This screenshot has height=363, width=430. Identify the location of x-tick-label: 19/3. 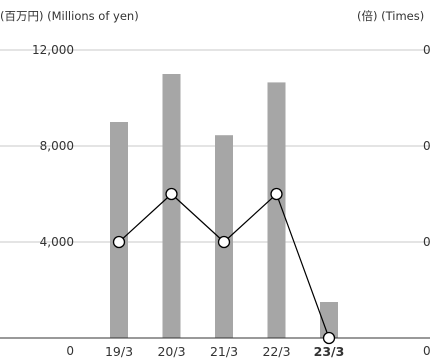
(119, 351).